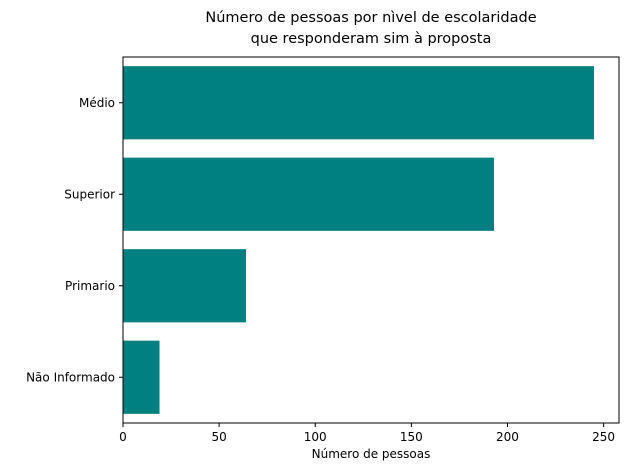 This screenshot has width=632, height=473. What do you see at coordinates (89, 194) in the screenshot?
I see `y-tick-label: Superior` at bounding box center [89, 194].